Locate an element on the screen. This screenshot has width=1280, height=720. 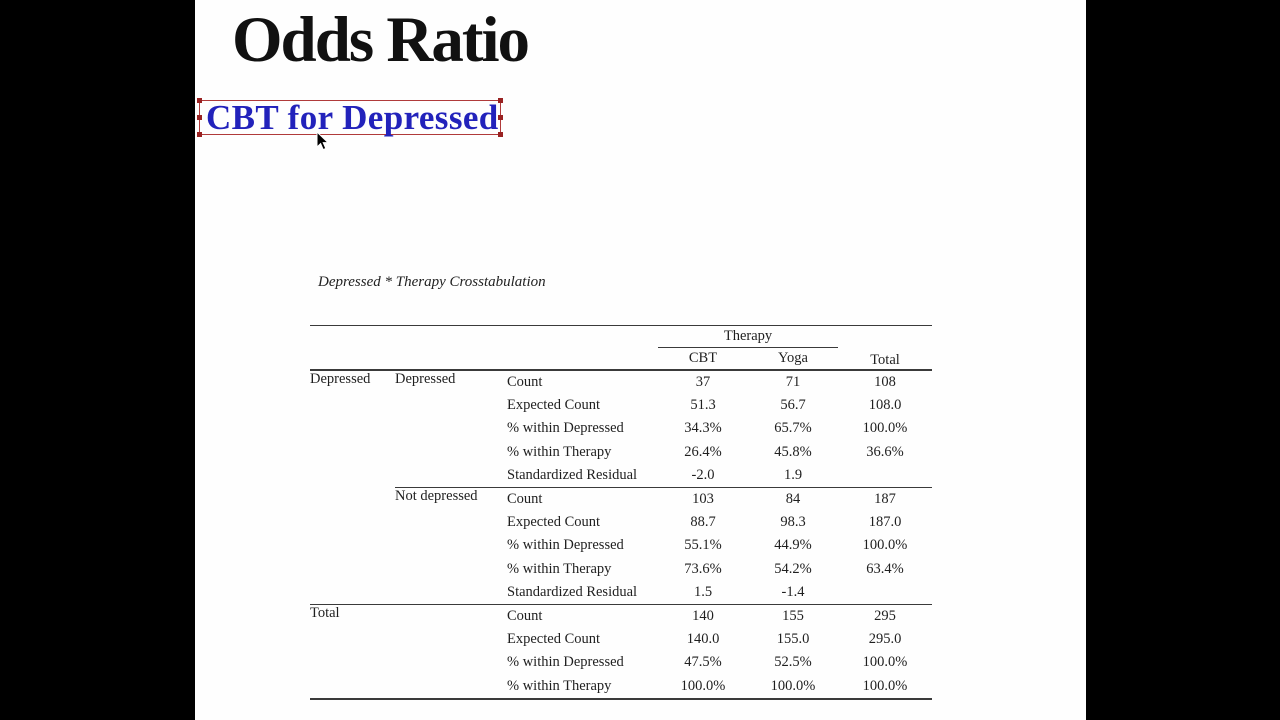
table-cell: 108 is located at coordinates (885, 382).